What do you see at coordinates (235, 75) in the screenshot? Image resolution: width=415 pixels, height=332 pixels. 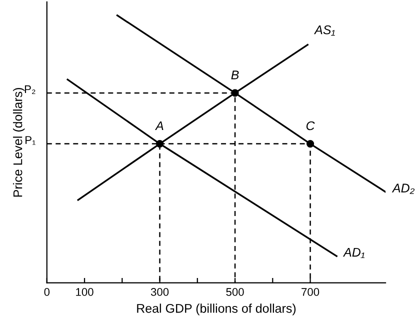 I see `annotation: B` at bounding box center [235, 75].